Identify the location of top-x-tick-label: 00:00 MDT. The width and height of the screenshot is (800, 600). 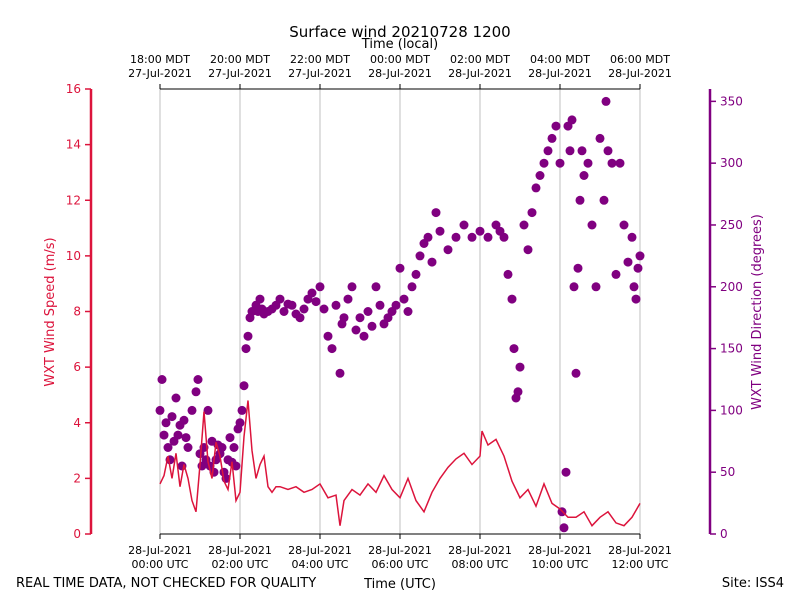
(400, 59).